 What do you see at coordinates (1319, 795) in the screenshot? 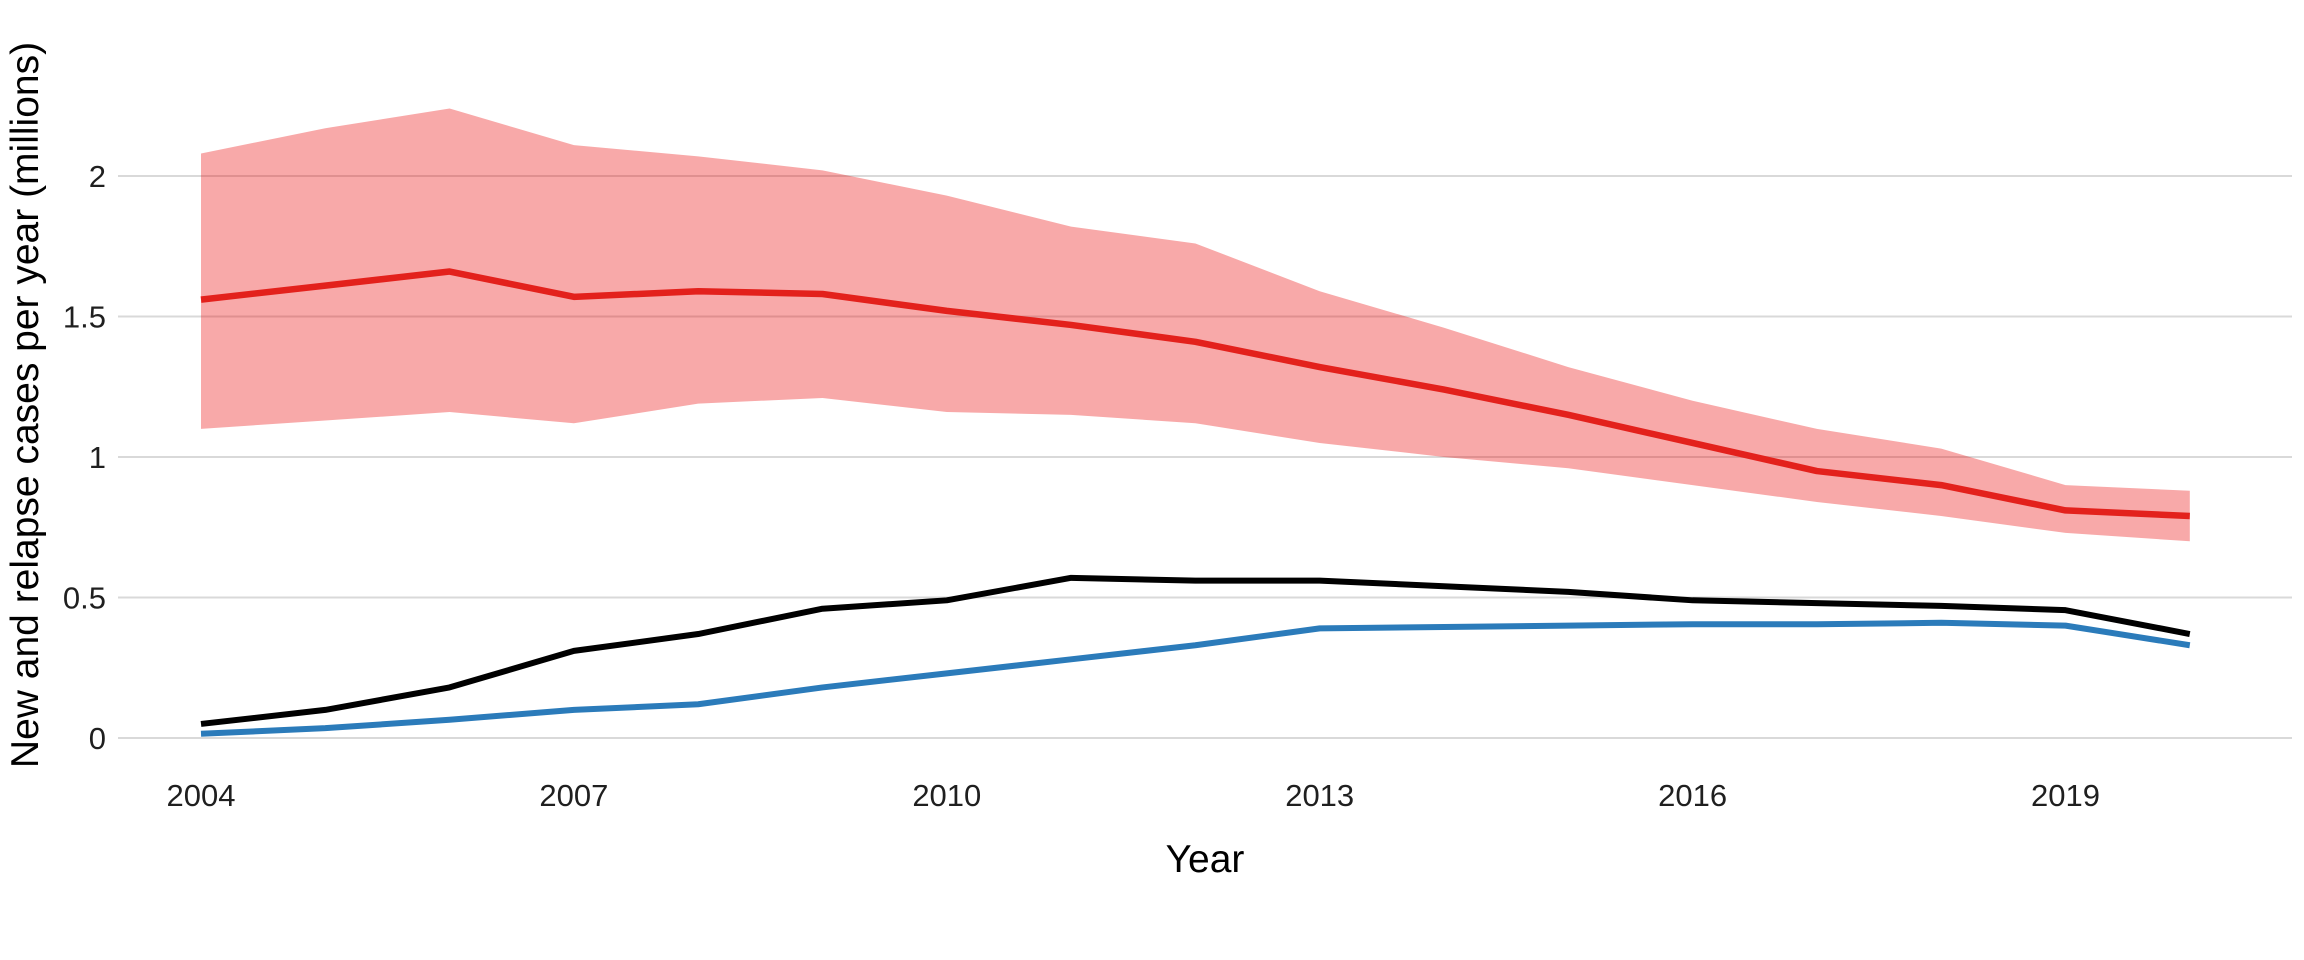
I see `x-tick-label: 2013` at bounding box center [1319, 795].